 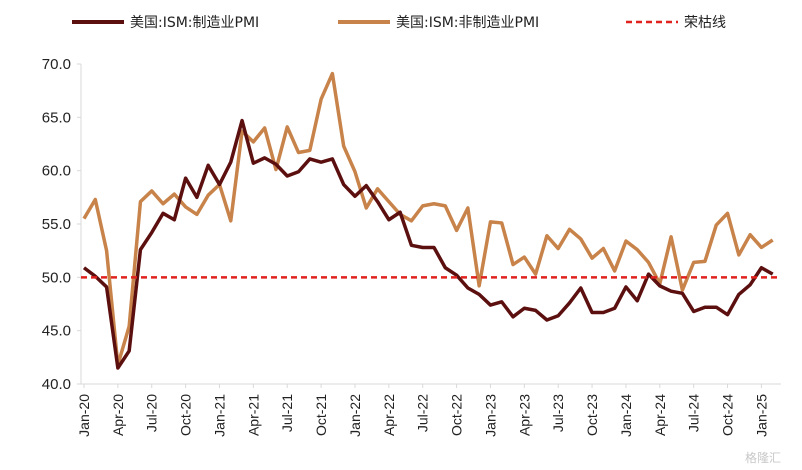 I want to click on x-tick-label: Oct-20, so click(x=186, y=415).